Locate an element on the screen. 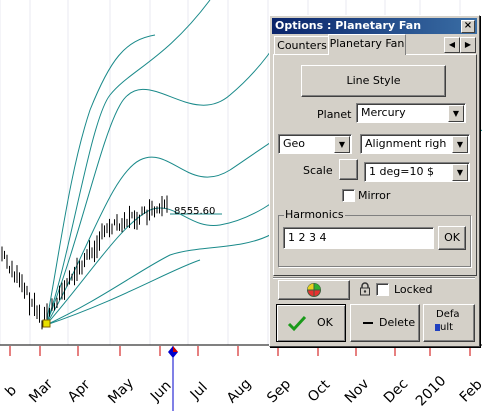 This screenshot has height=411, width=482. close-icon: × is located at coordinates (468, 26).